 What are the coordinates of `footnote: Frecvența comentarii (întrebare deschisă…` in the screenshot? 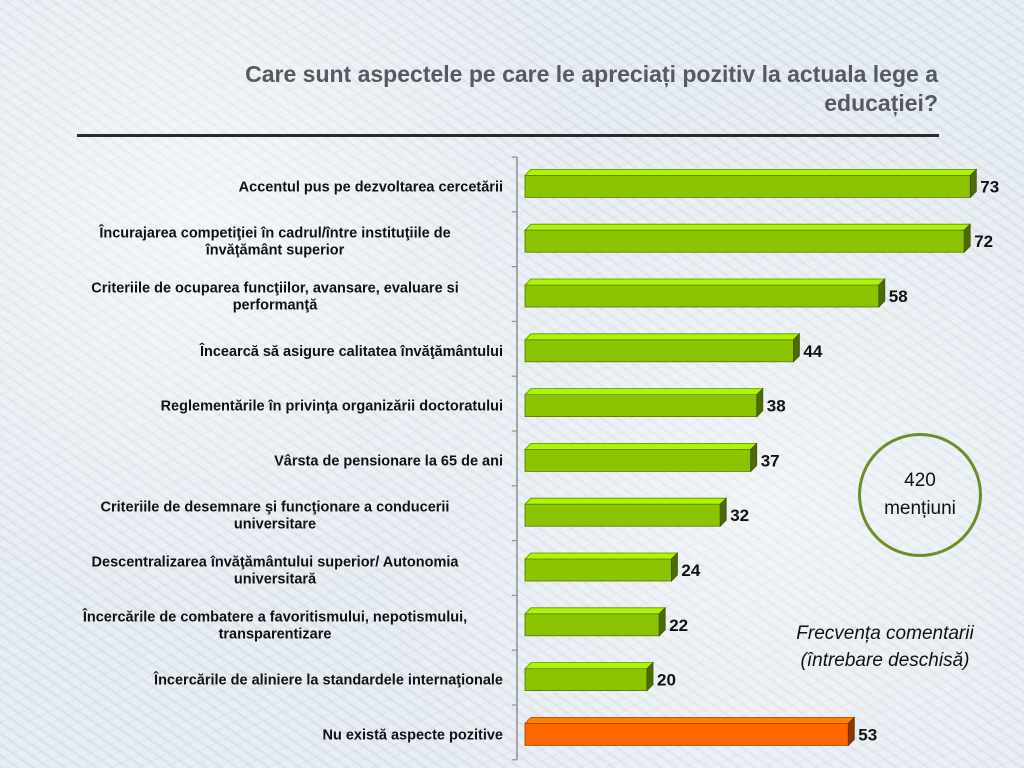 It's located at (885, 647).